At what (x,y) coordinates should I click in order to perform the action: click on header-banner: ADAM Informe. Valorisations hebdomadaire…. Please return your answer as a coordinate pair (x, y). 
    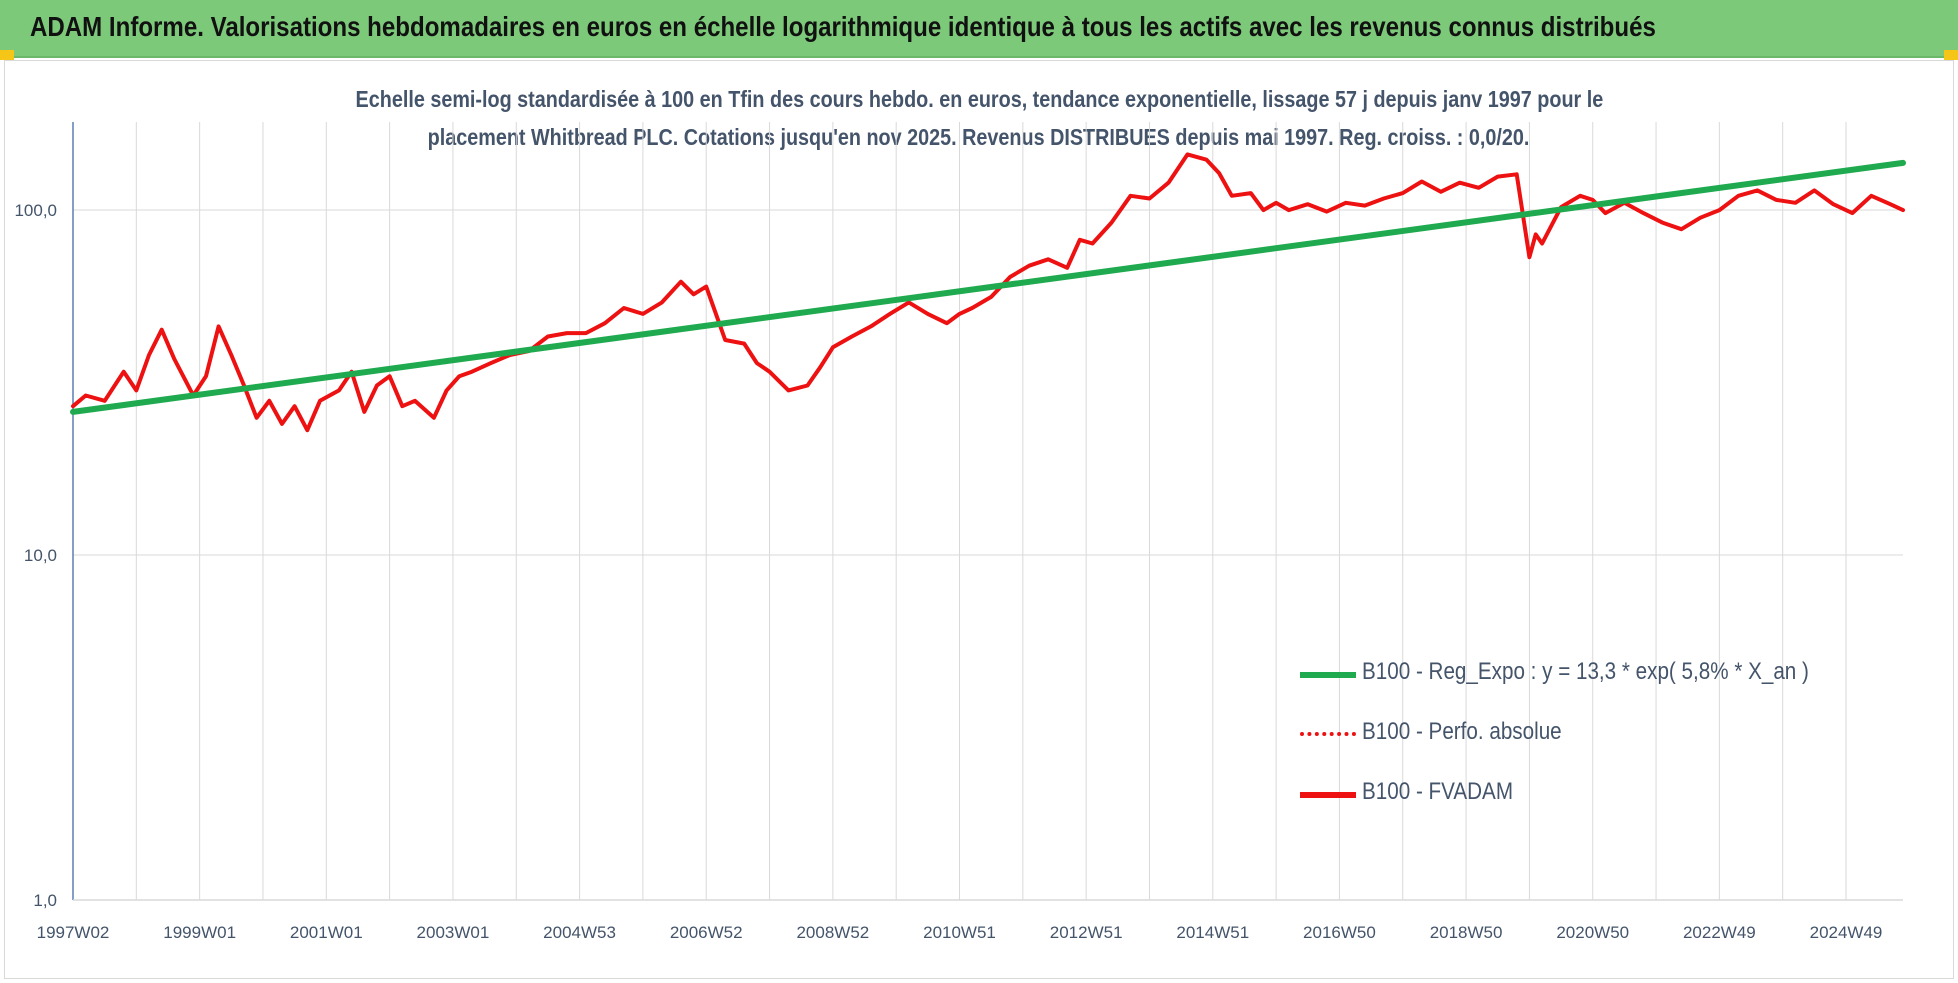
    Looking at the image, I should click on (979, 29).